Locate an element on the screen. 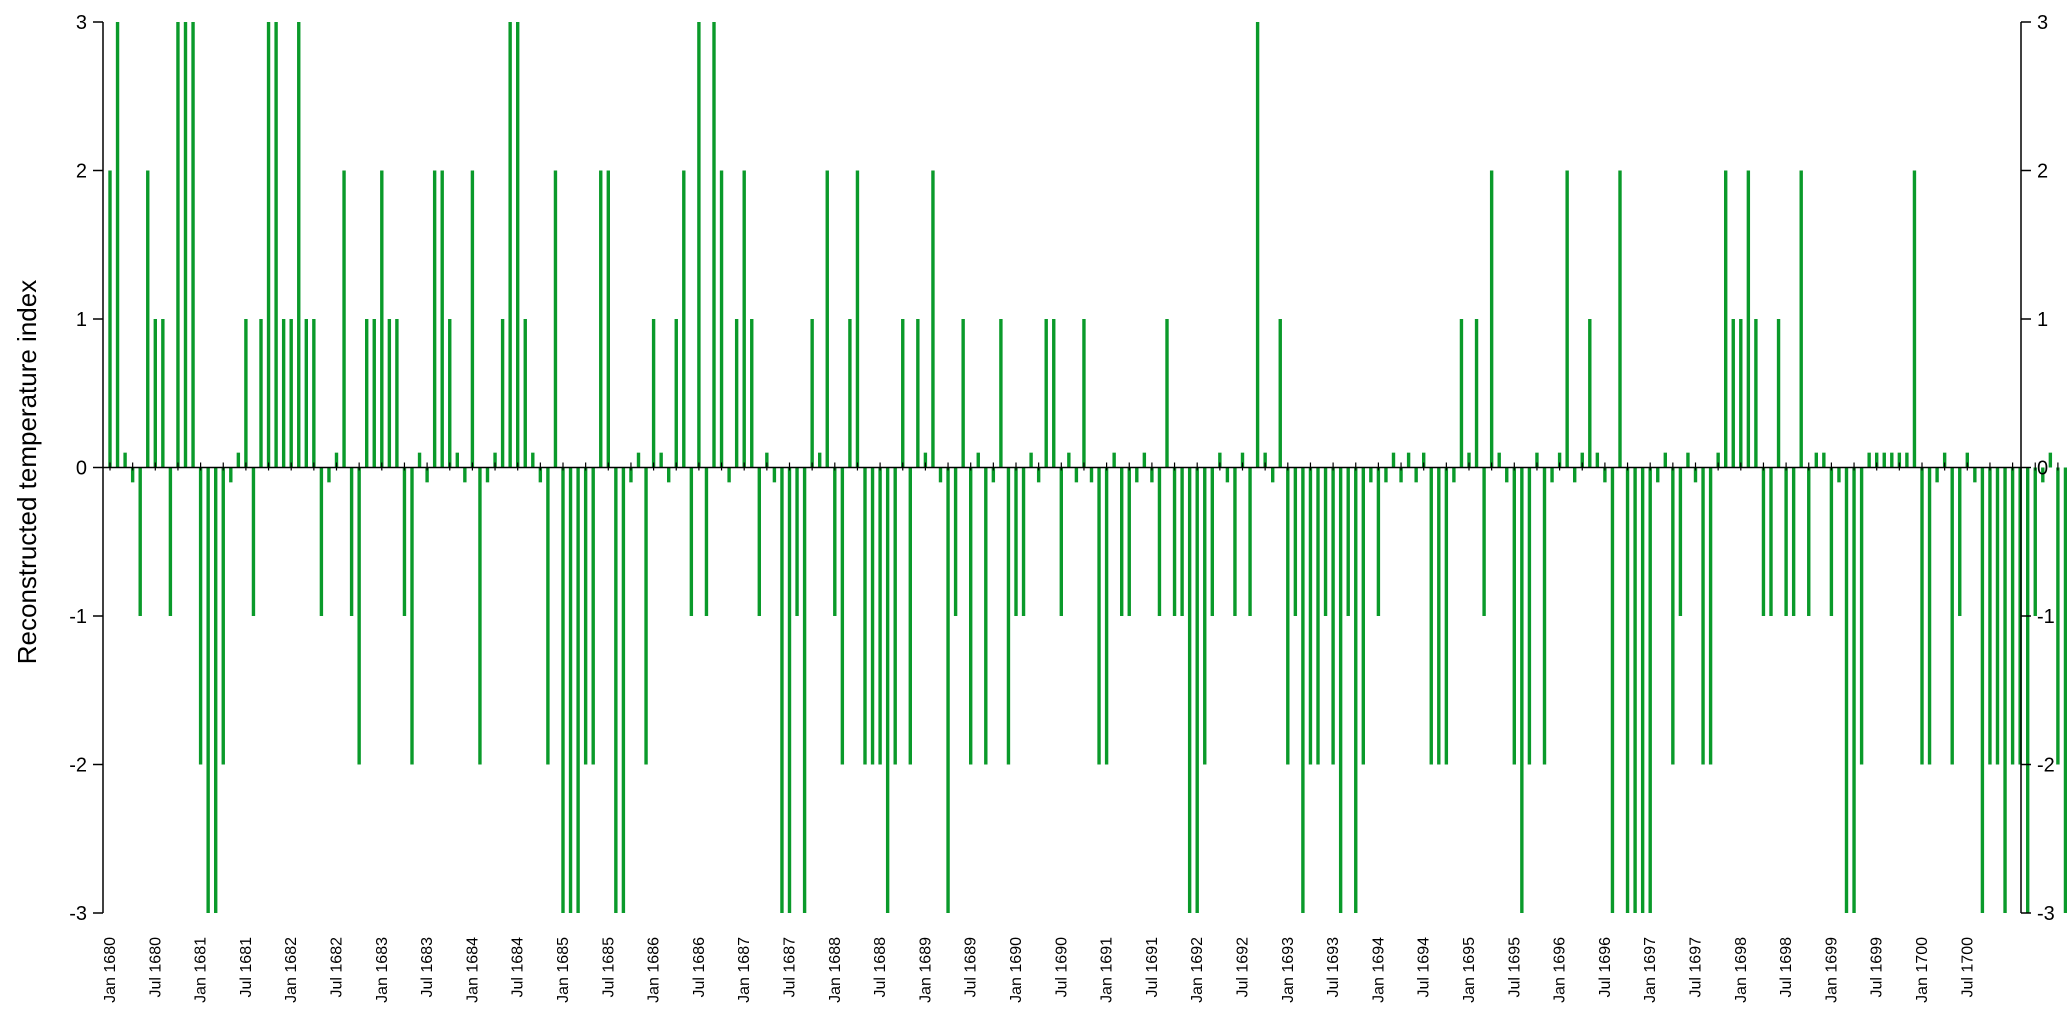 The image size is (2067, 1029). x-tick-label: Jan 1684 is located at coordinates (472, 970).